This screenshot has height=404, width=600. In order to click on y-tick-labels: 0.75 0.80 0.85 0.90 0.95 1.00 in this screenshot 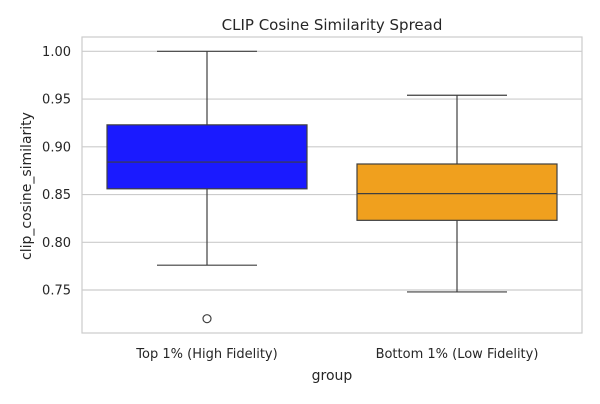, I will do `click(56, 172)`.